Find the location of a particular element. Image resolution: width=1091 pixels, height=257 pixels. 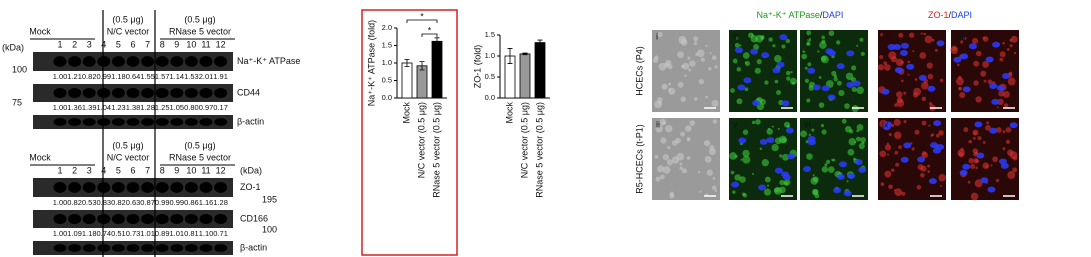

quant-value: 1.25 is located at coordinates (162, 107).